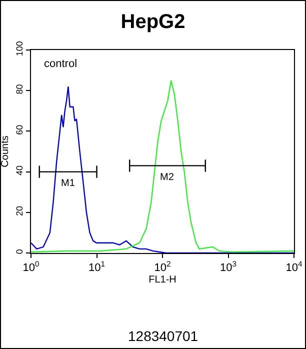 The image size is (306, 349). What do you see at coordinates (19, 170) in the screenshot?
I see `y-tick-label: 40` at bounding box center [19, 170].